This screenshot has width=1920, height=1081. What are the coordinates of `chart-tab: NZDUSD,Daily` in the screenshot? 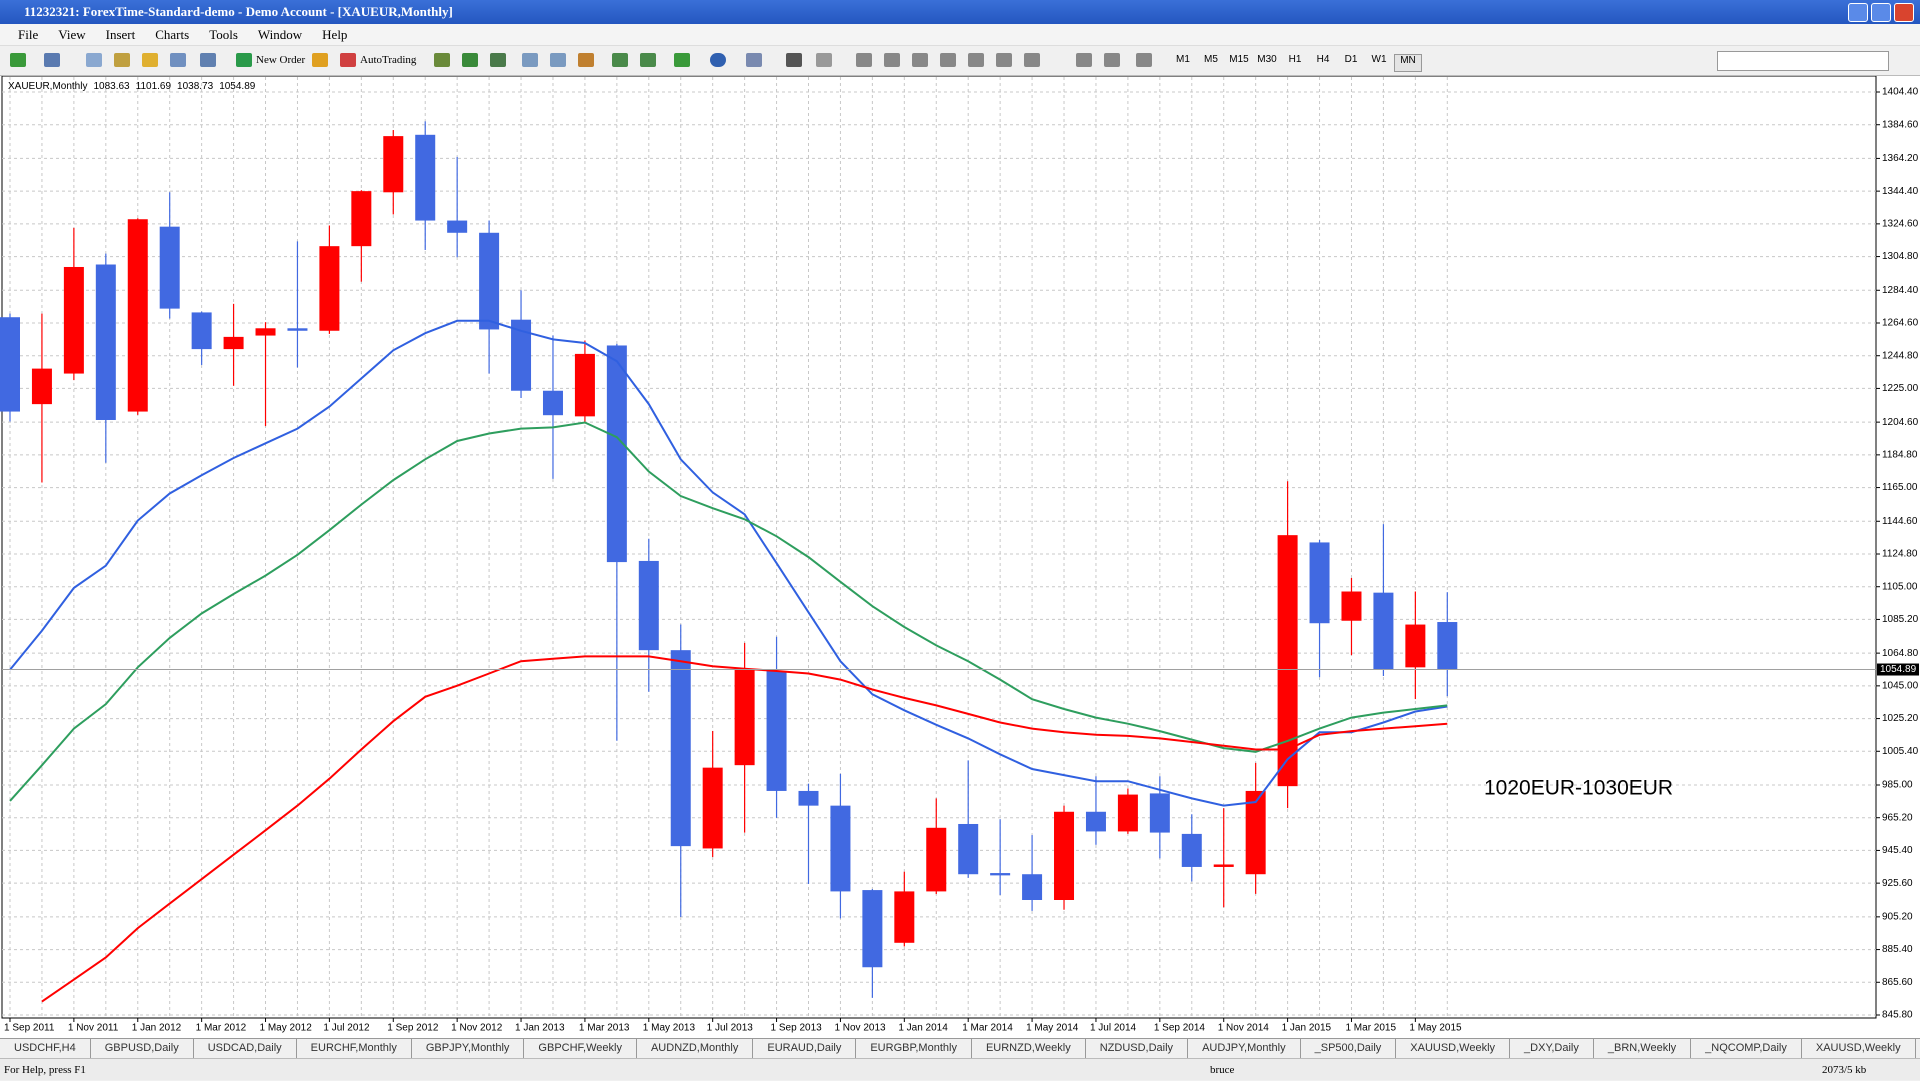 It's located at (1137, 1048).